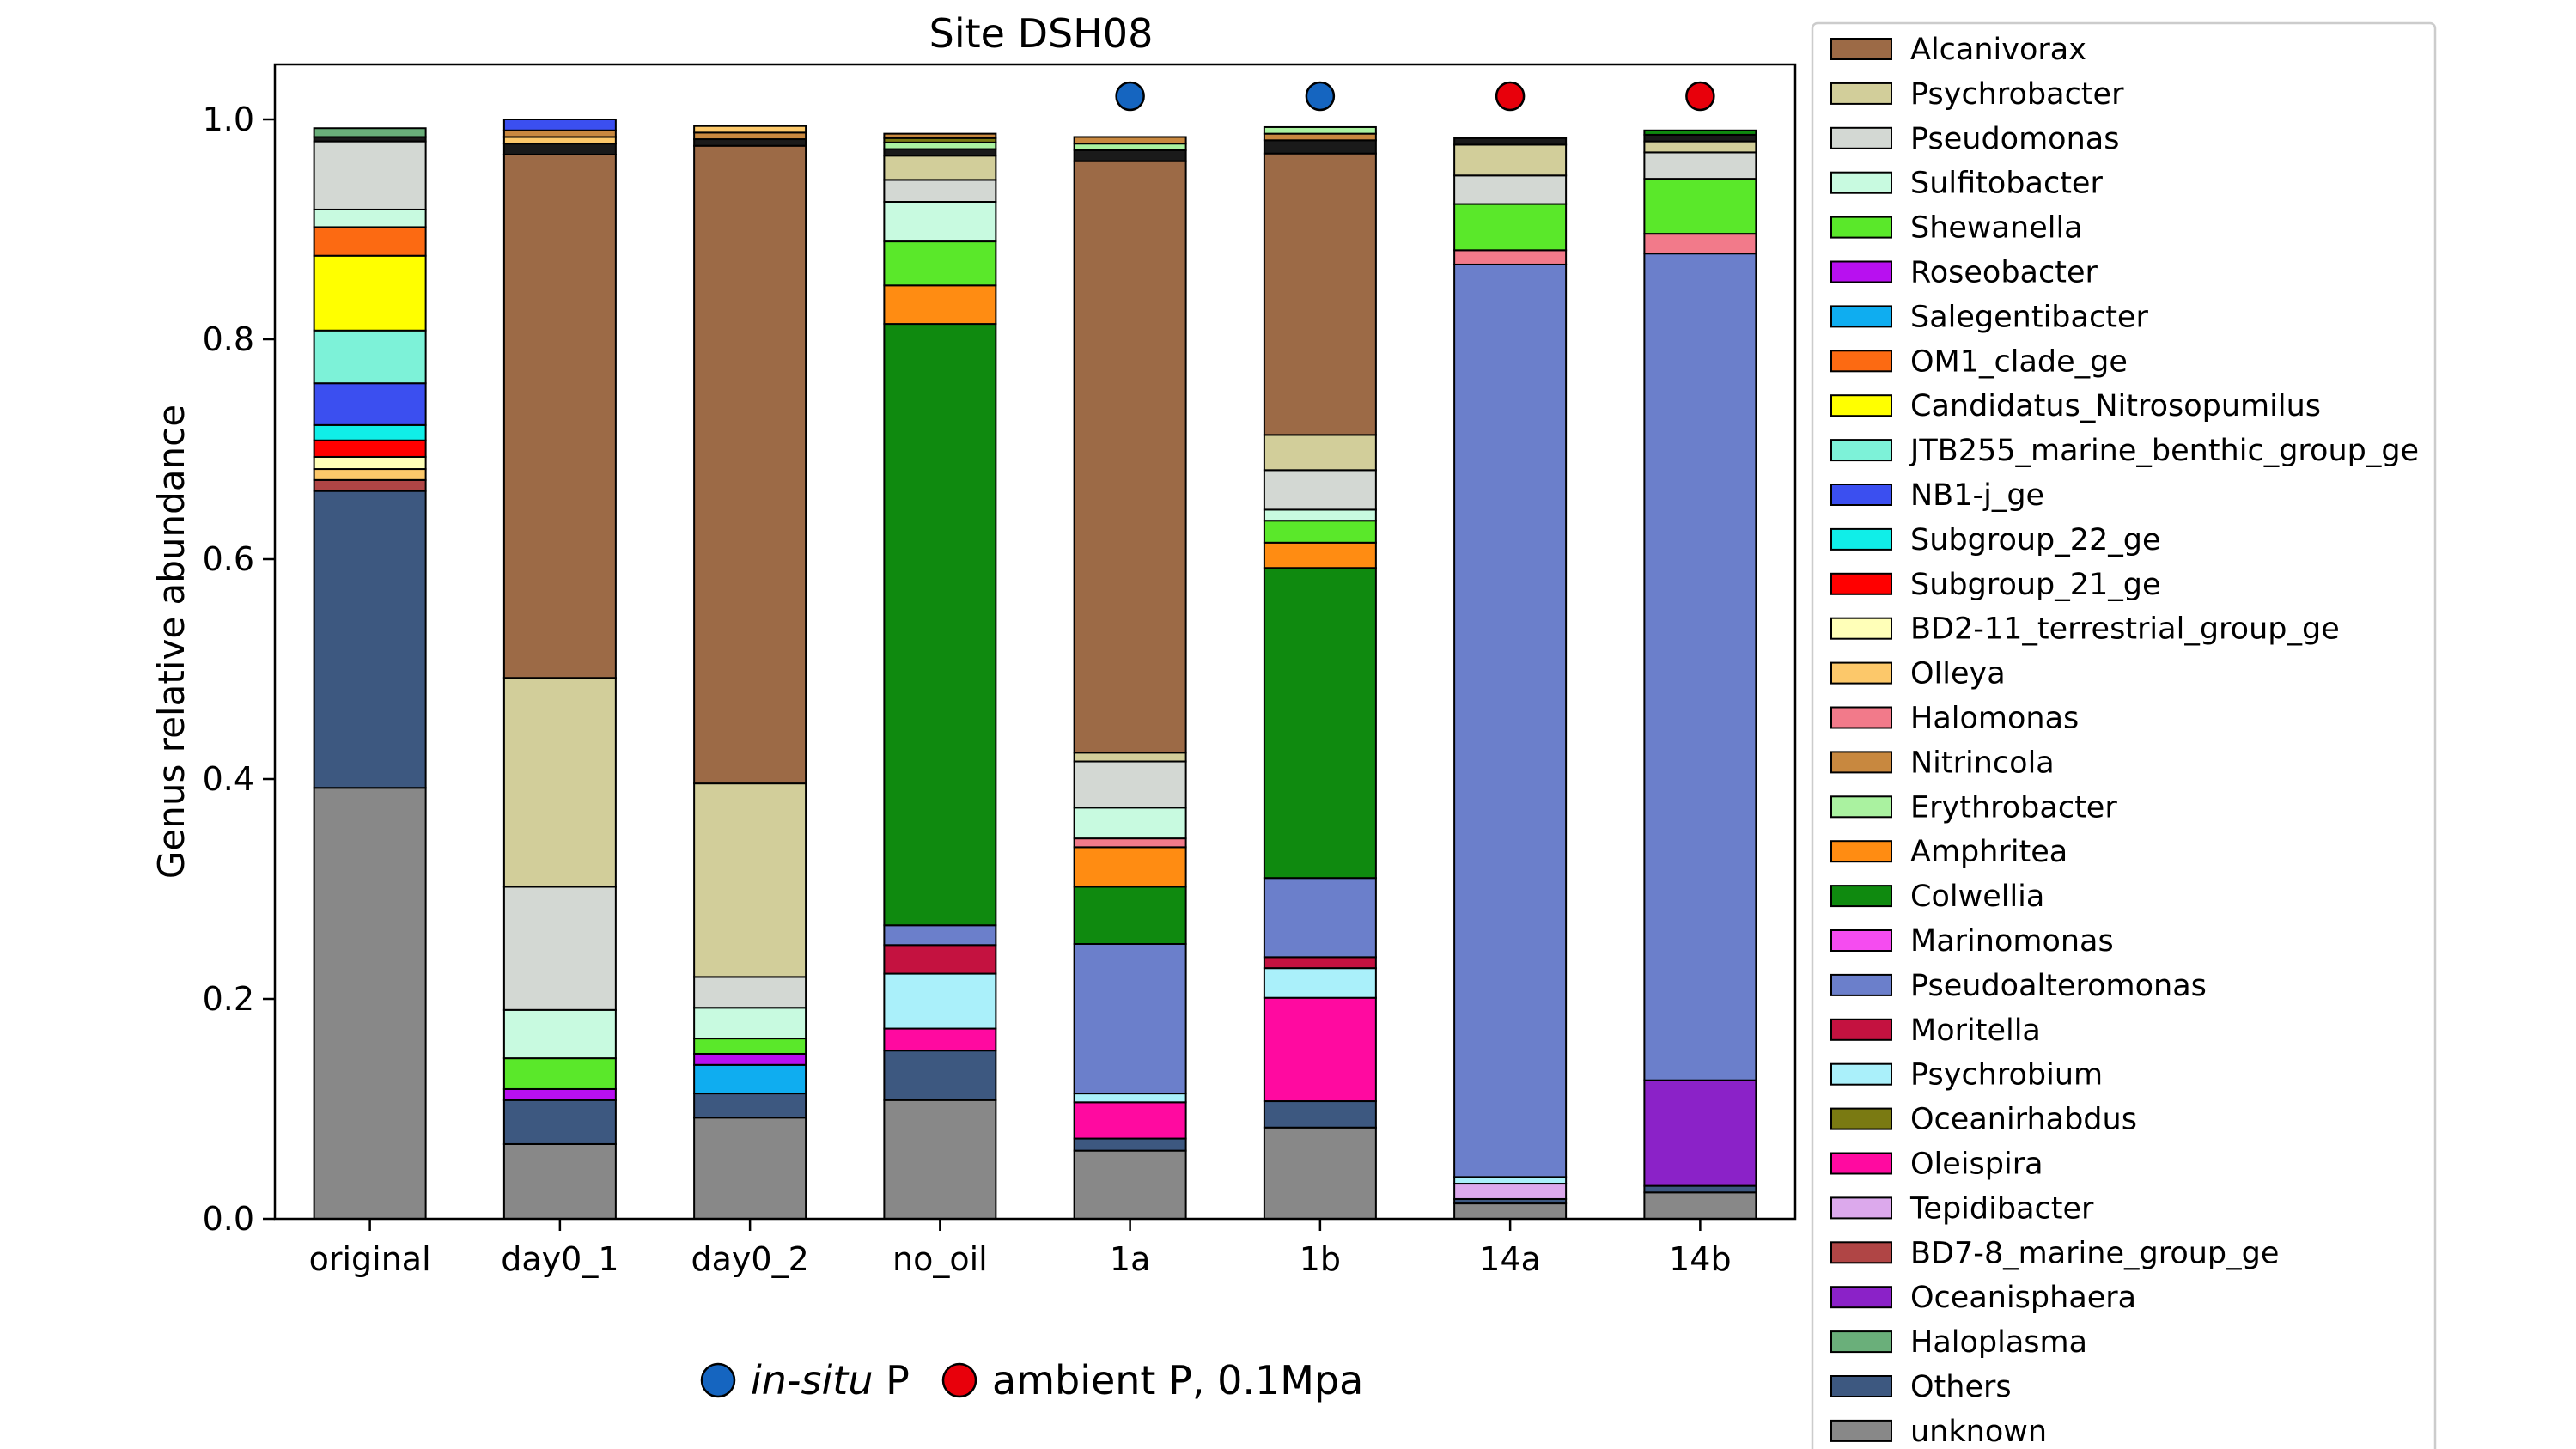  Describe the element at coordinates (1861, 940) in the screenshot. I see `legend-swatch-Marinomonas` at that location.